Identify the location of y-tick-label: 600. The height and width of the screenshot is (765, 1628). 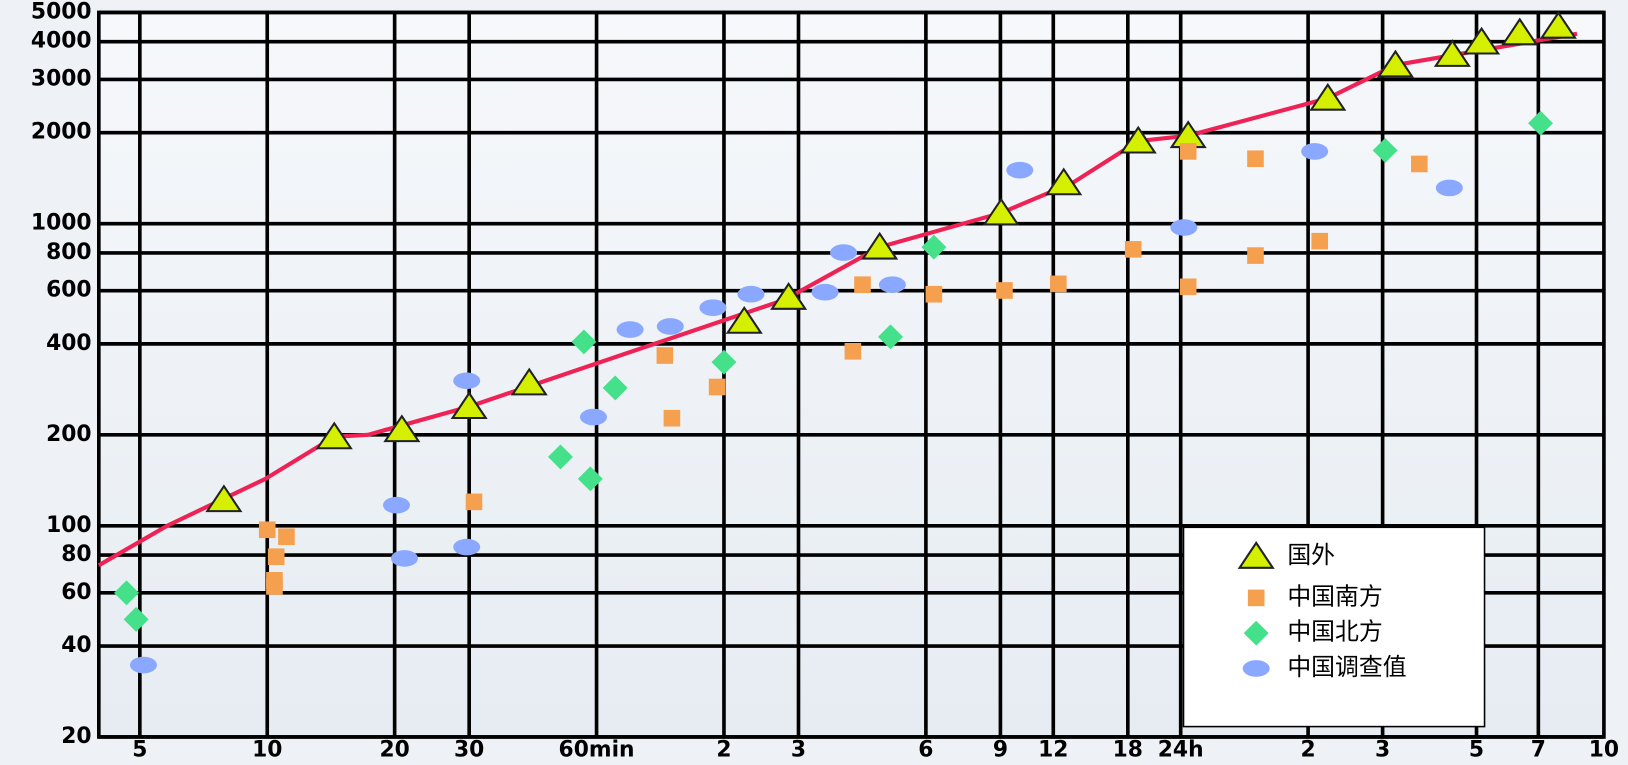
(68, 290).